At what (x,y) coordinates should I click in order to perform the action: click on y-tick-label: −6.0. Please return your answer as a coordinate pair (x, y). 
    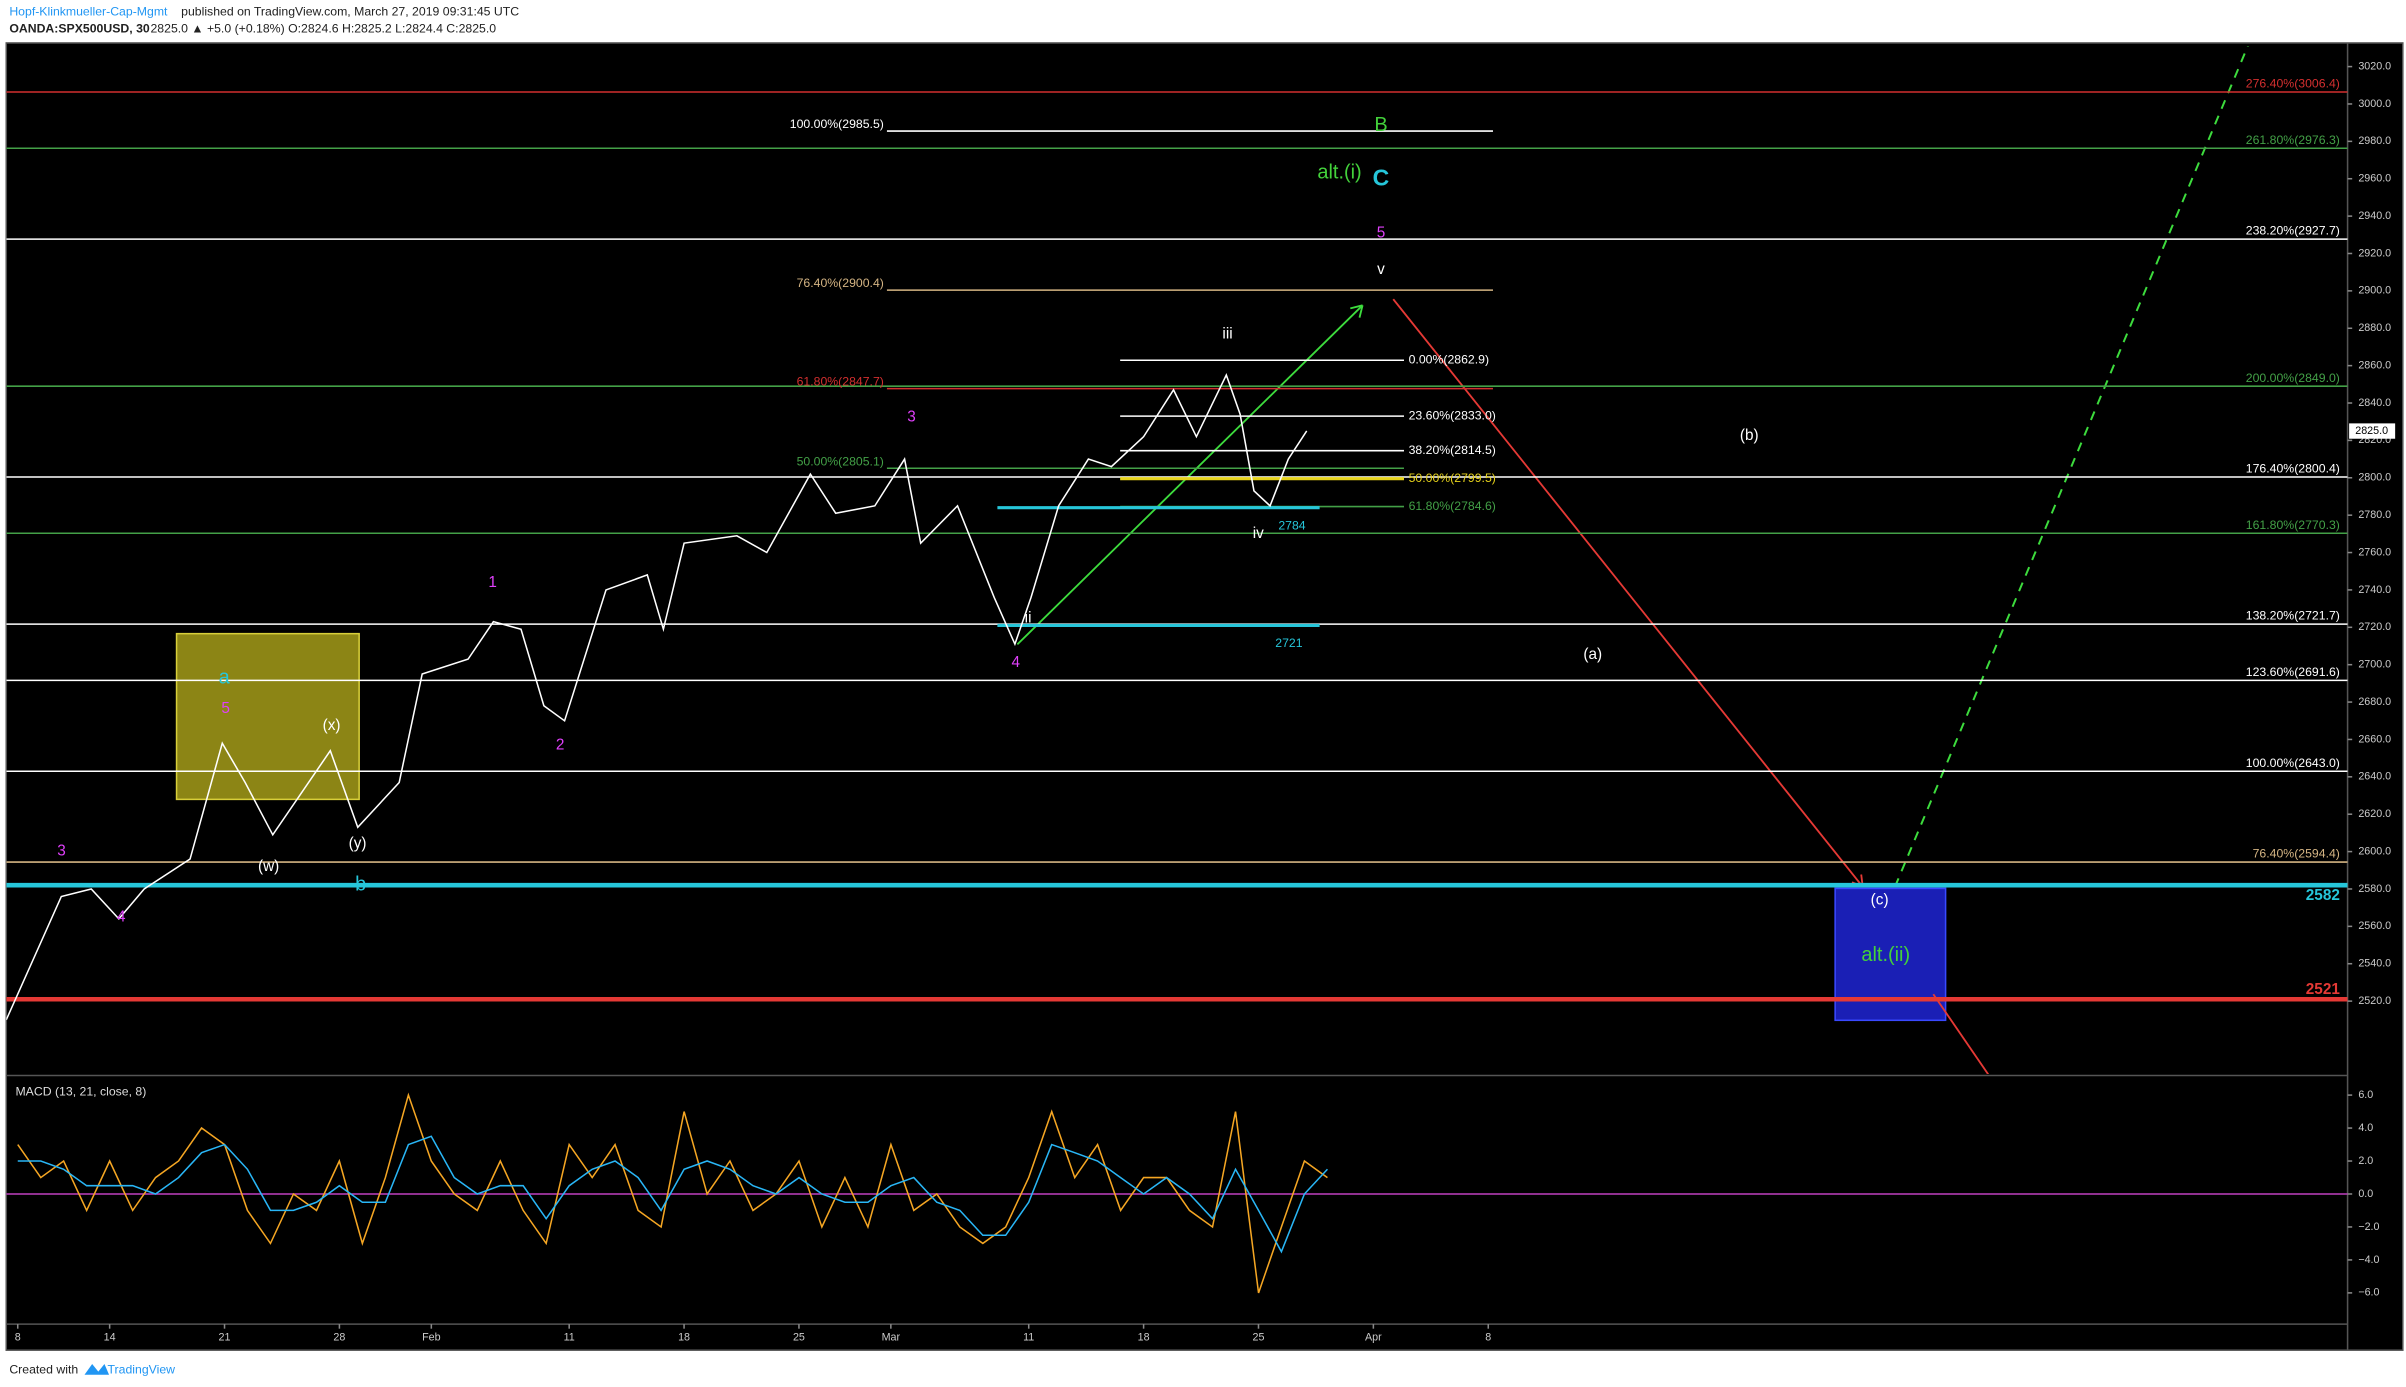
    Looking at the image, I should click on (2368, 1293).